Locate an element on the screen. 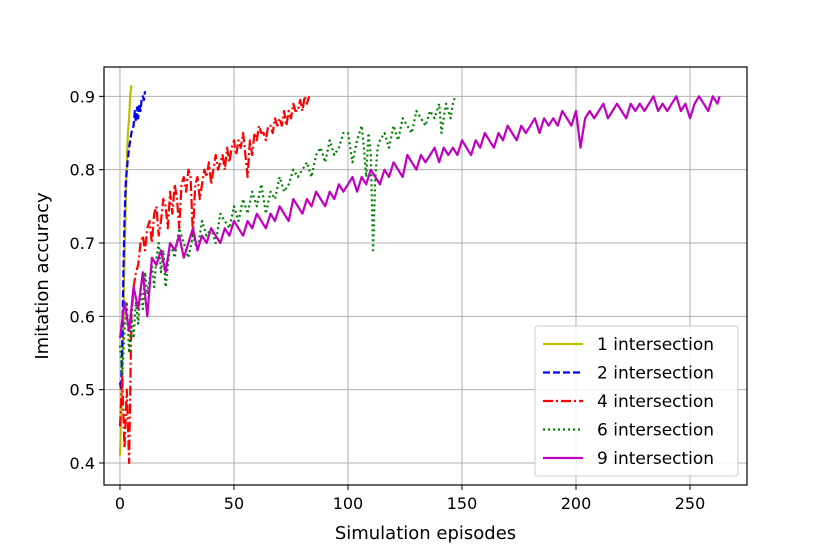 The height and width of the screenshot is (559, 830). y-tick-label: 0.5 is located at coordinates (82, 390).